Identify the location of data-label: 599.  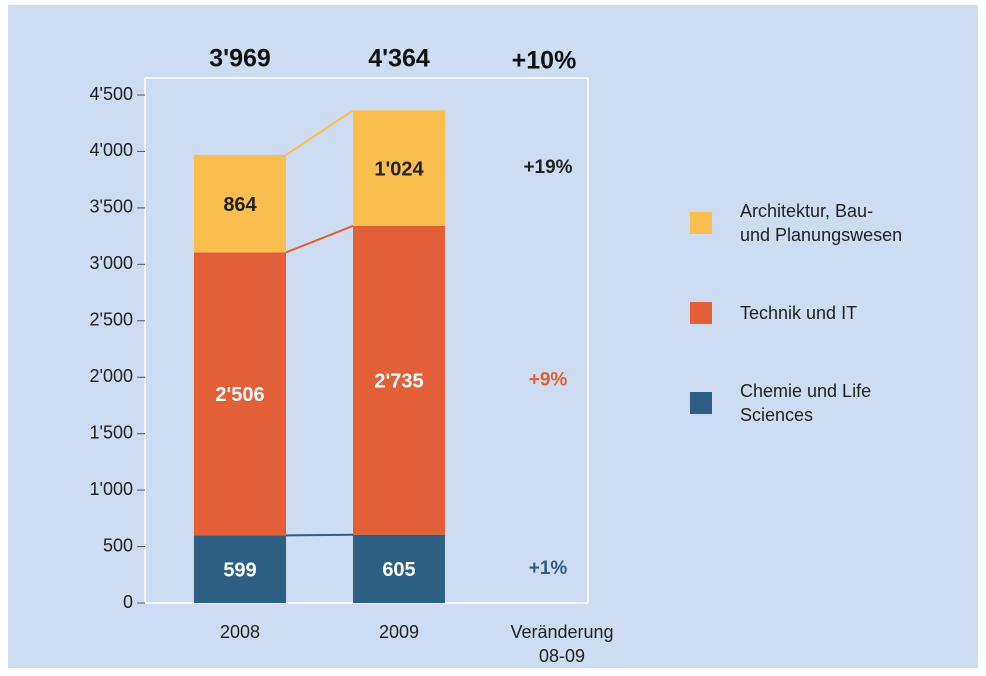
(239, 570).